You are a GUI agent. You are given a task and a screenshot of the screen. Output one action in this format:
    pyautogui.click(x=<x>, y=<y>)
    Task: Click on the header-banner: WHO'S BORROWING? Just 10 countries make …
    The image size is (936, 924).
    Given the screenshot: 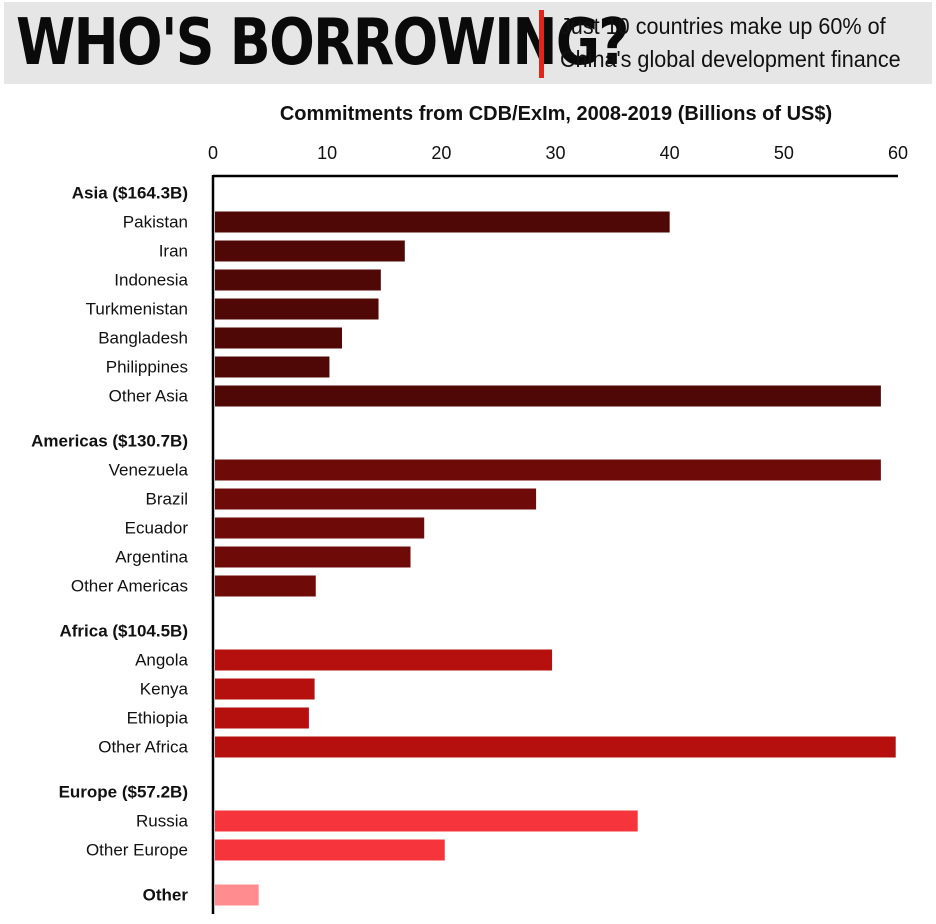 What is the action you would take?
    pyautogui.click(x=468, y=43)
    